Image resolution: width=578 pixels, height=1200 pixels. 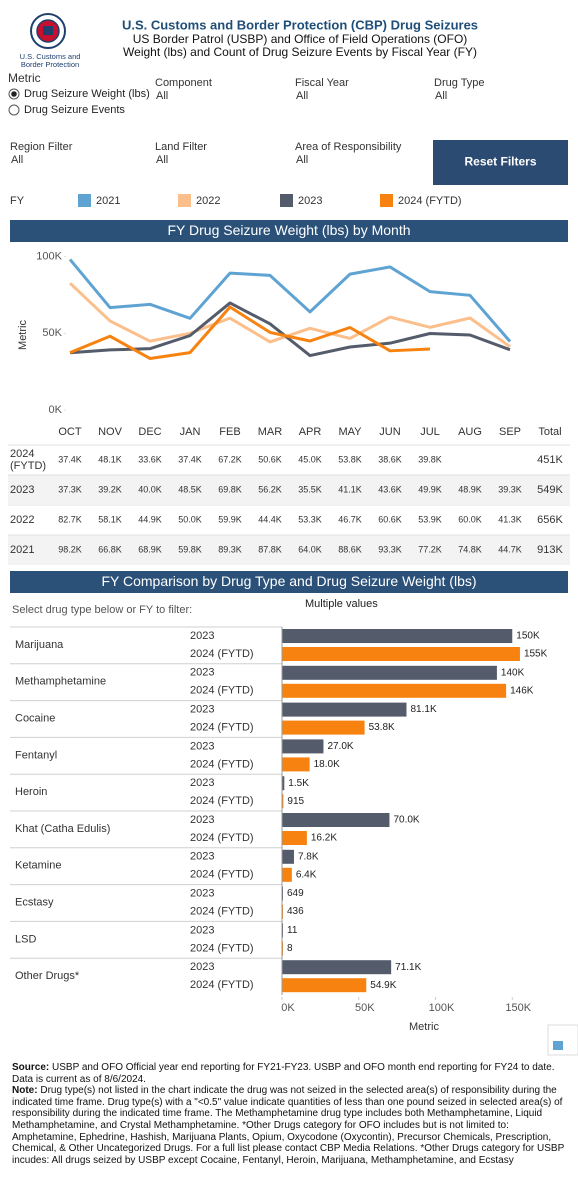 What do you see at coordinates (430, 459) in the screenshot?
I see `table-cell: 39.8K` at bounding box center [430, 459].